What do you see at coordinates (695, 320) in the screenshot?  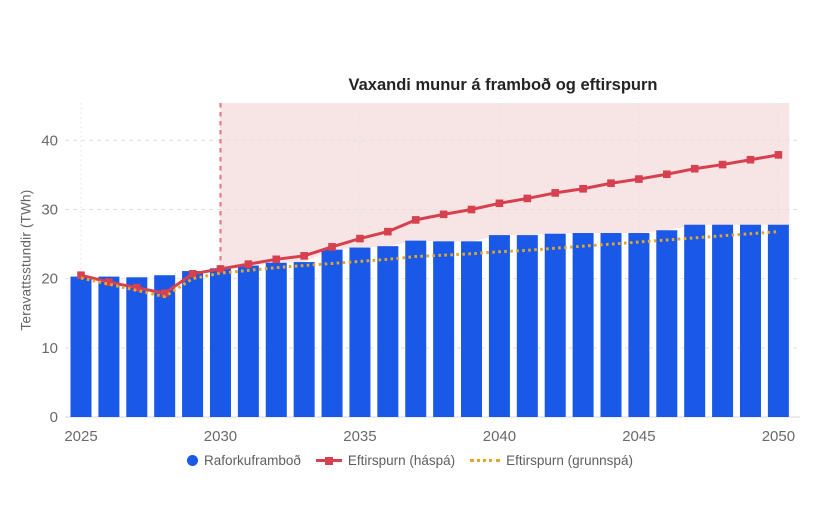 I see `bar-2047` at bounding box center [695, 320].